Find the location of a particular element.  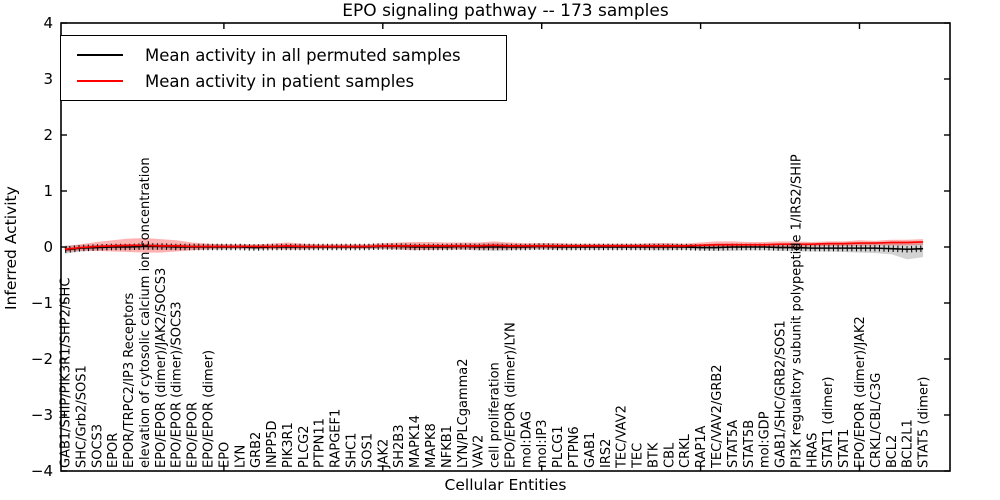

x-tick-label: EPO/EPOR (dimer)/JAK2/SOCS3 is located at coordinates (161, 368).